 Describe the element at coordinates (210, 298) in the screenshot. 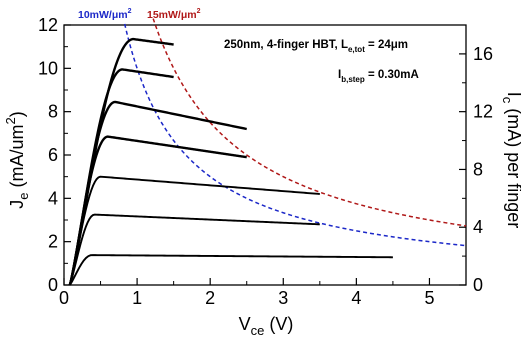

I see `x-tick-label: 2` at that location.